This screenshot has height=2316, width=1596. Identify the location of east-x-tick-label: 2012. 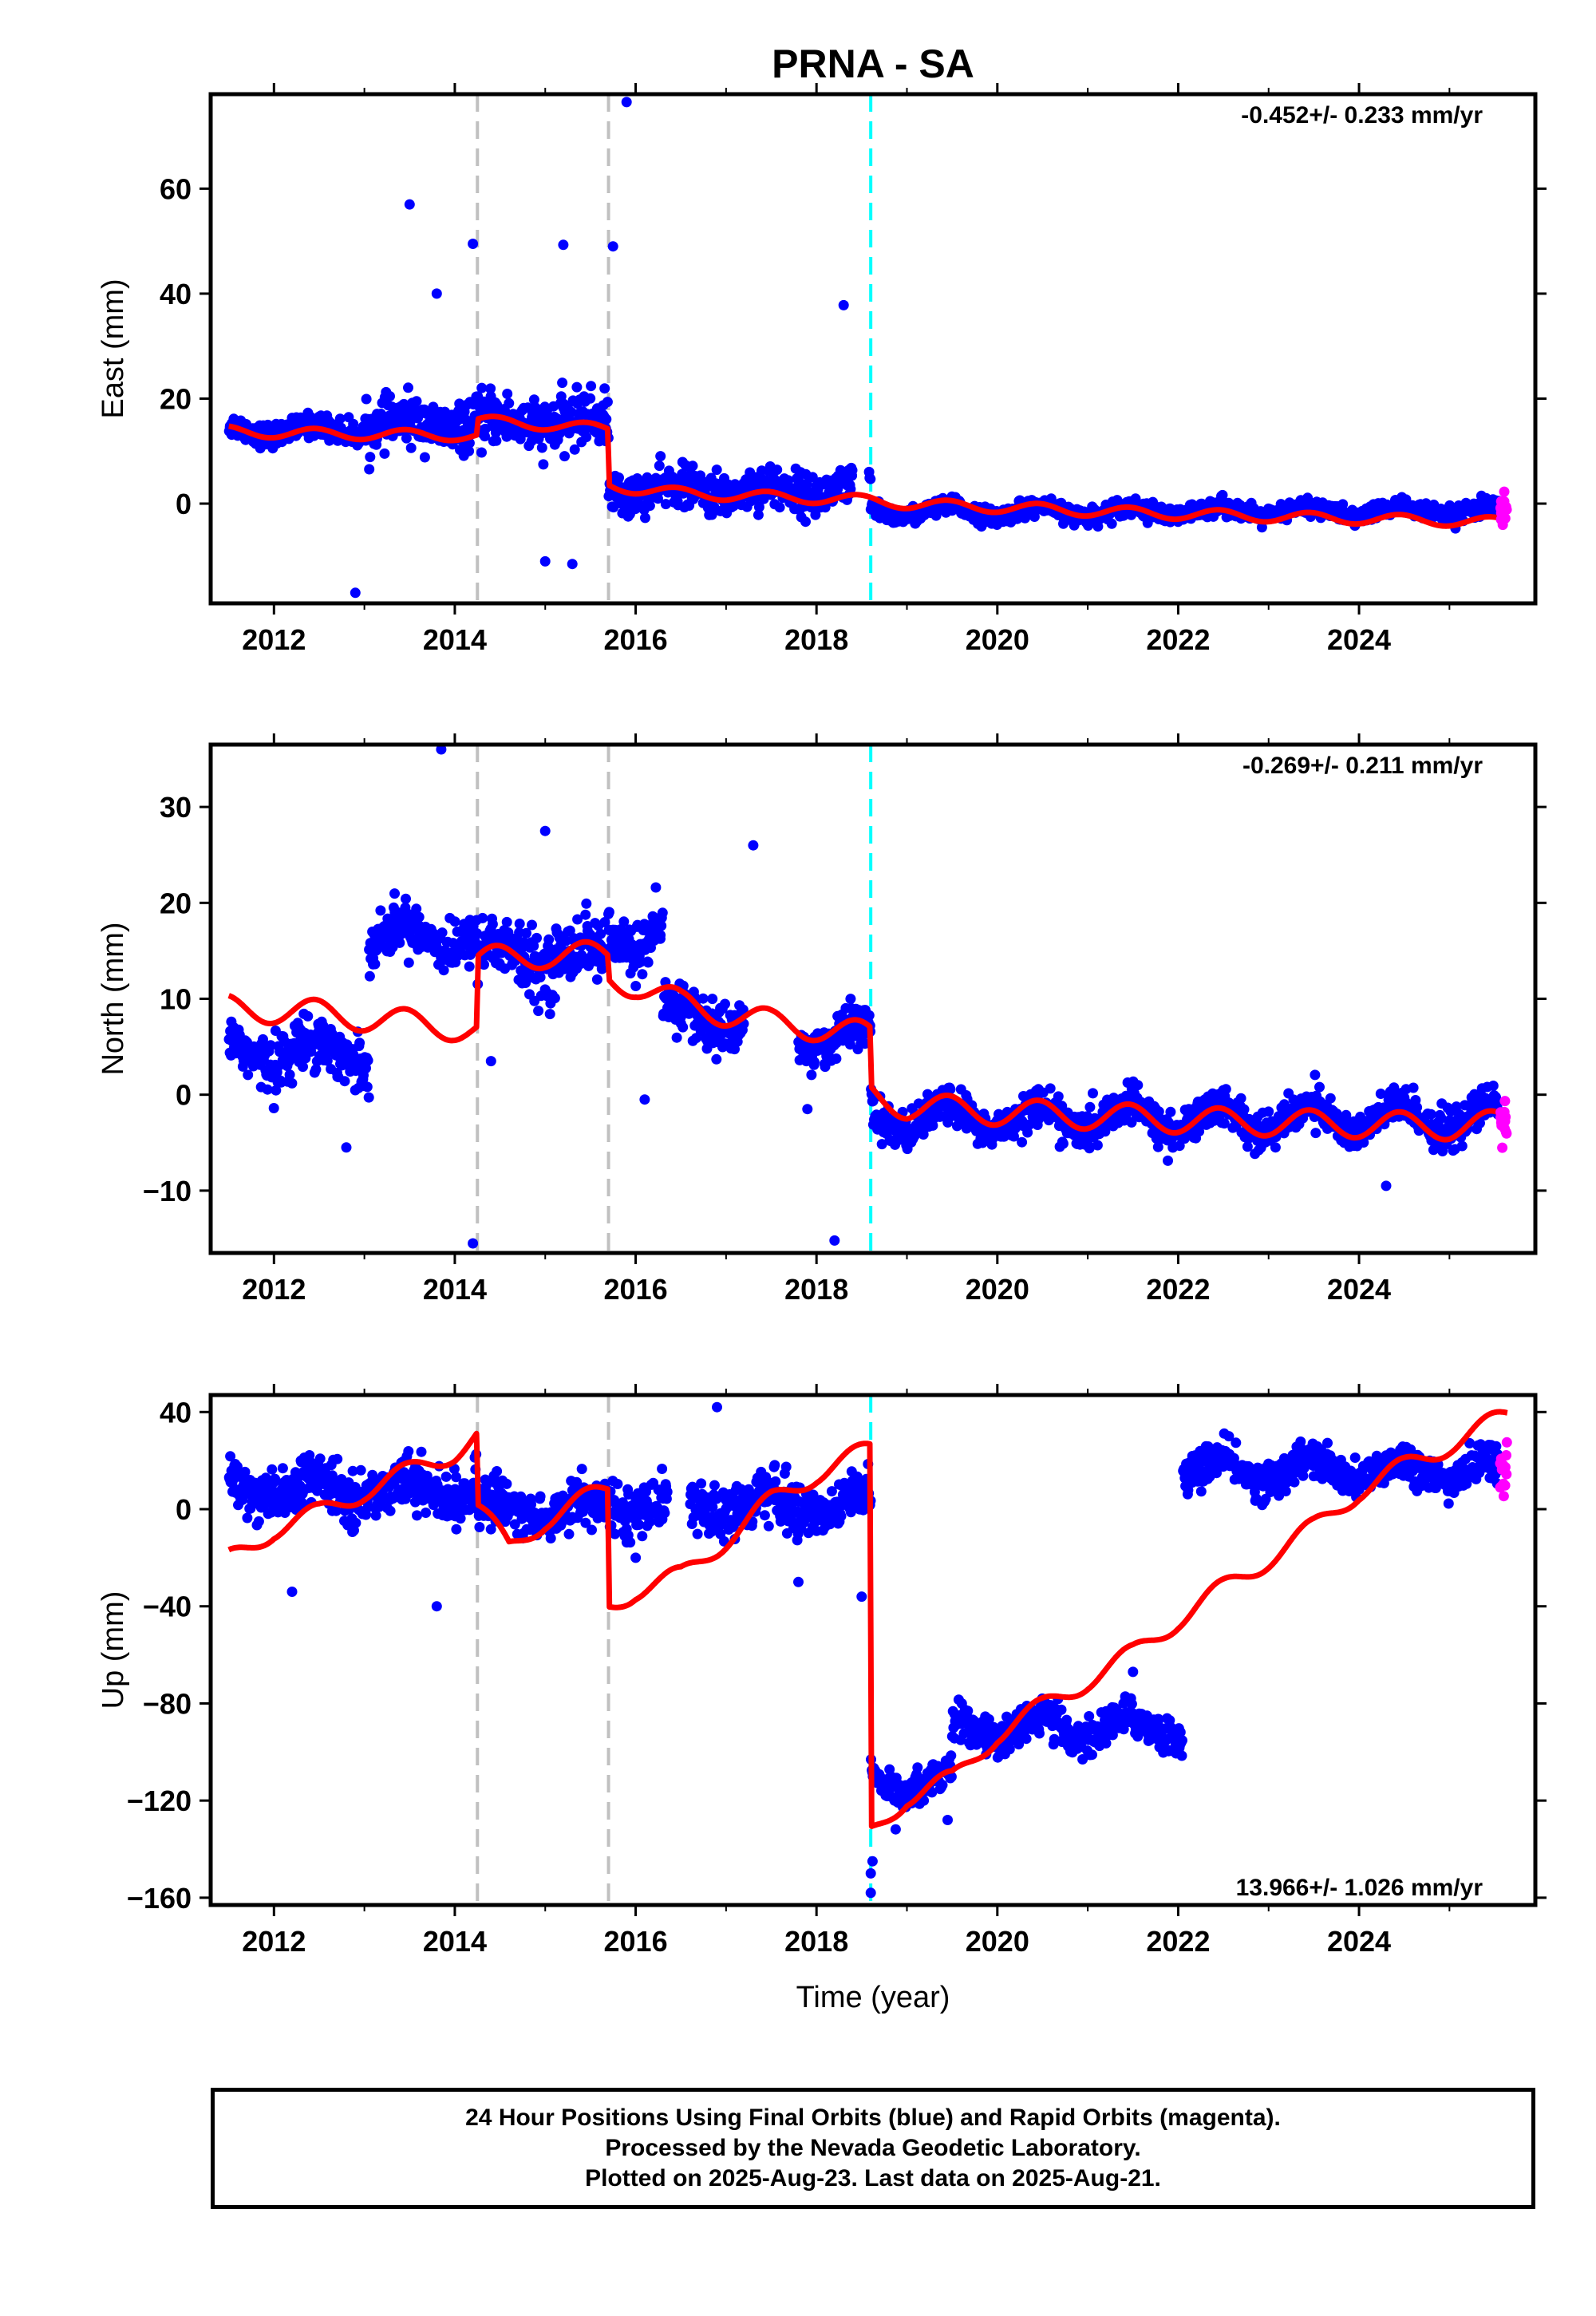
(274, 639).